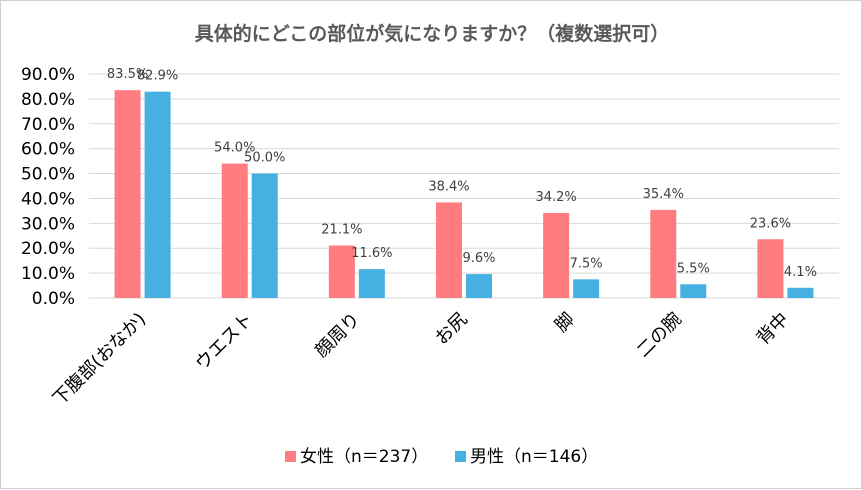 This screenshot has height=490, width=862. What do you see at coordinates (534, 457) in the screenshot?
I see `legend-label: 男性（n＝146）` at bounding box center [534, 457].